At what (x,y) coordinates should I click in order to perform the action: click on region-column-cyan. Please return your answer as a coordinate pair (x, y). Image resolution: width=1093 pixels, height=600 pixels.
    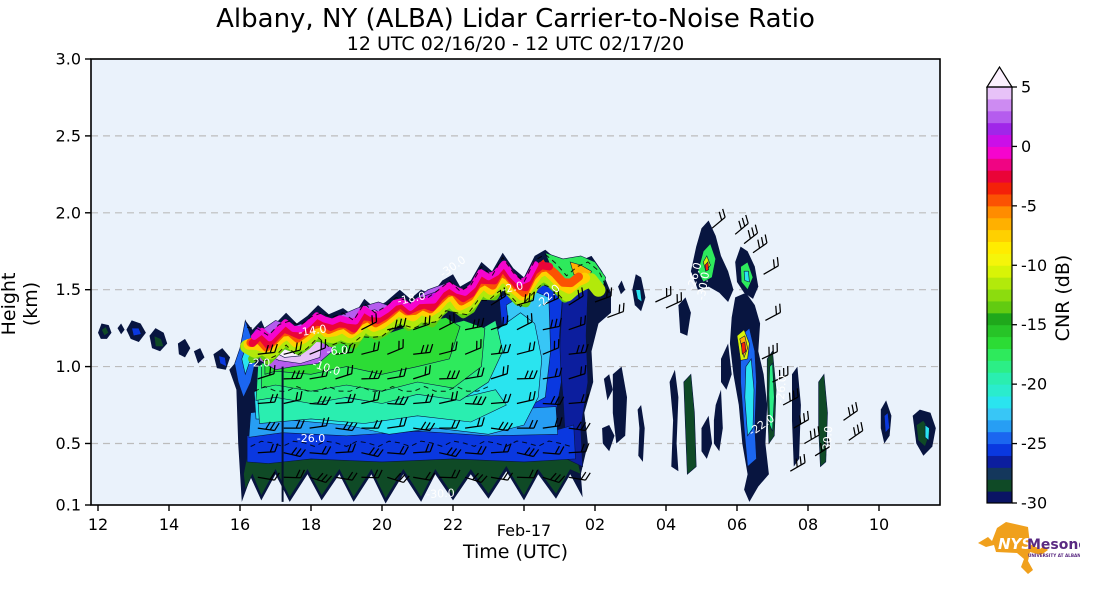
    Looking at the image, I should click on (749, 397).